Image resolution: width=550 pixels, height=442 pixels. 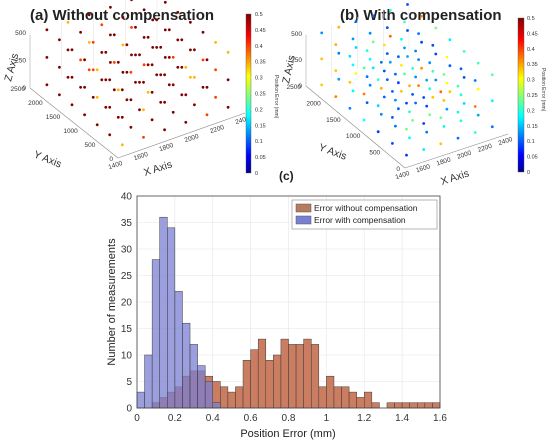 What do you see at coordinates (289, 418) in the screenshot?
I see `x-tick-label: 0.8` at bounding box center [289, 418].